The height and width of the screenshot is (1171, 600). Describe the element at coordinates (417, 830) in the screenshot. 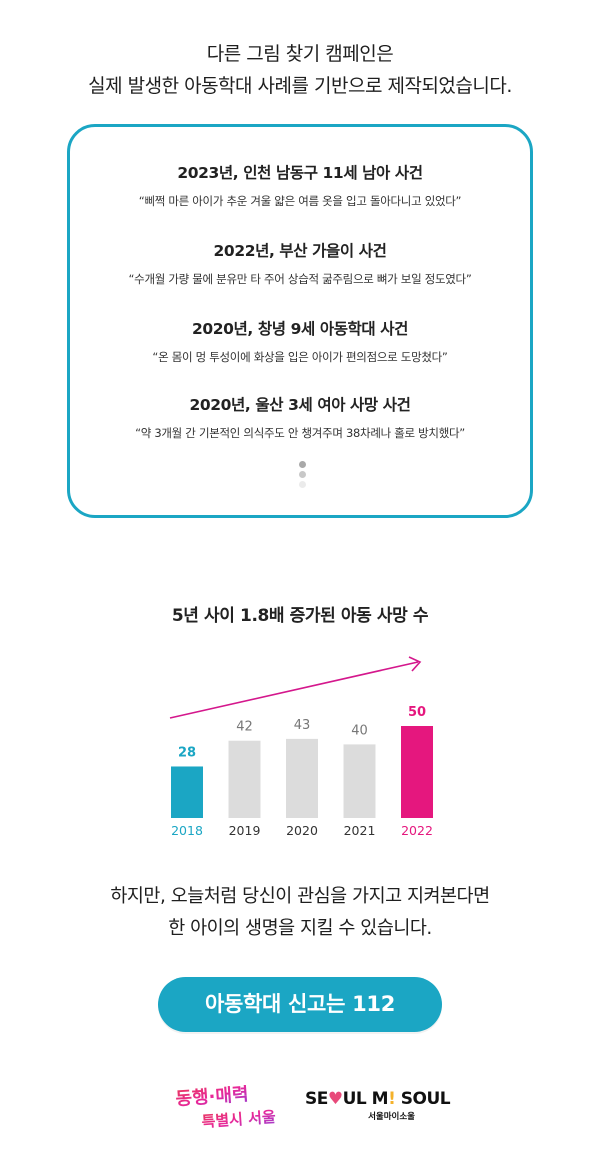

I see `x-tick-label: 2022` at that location.